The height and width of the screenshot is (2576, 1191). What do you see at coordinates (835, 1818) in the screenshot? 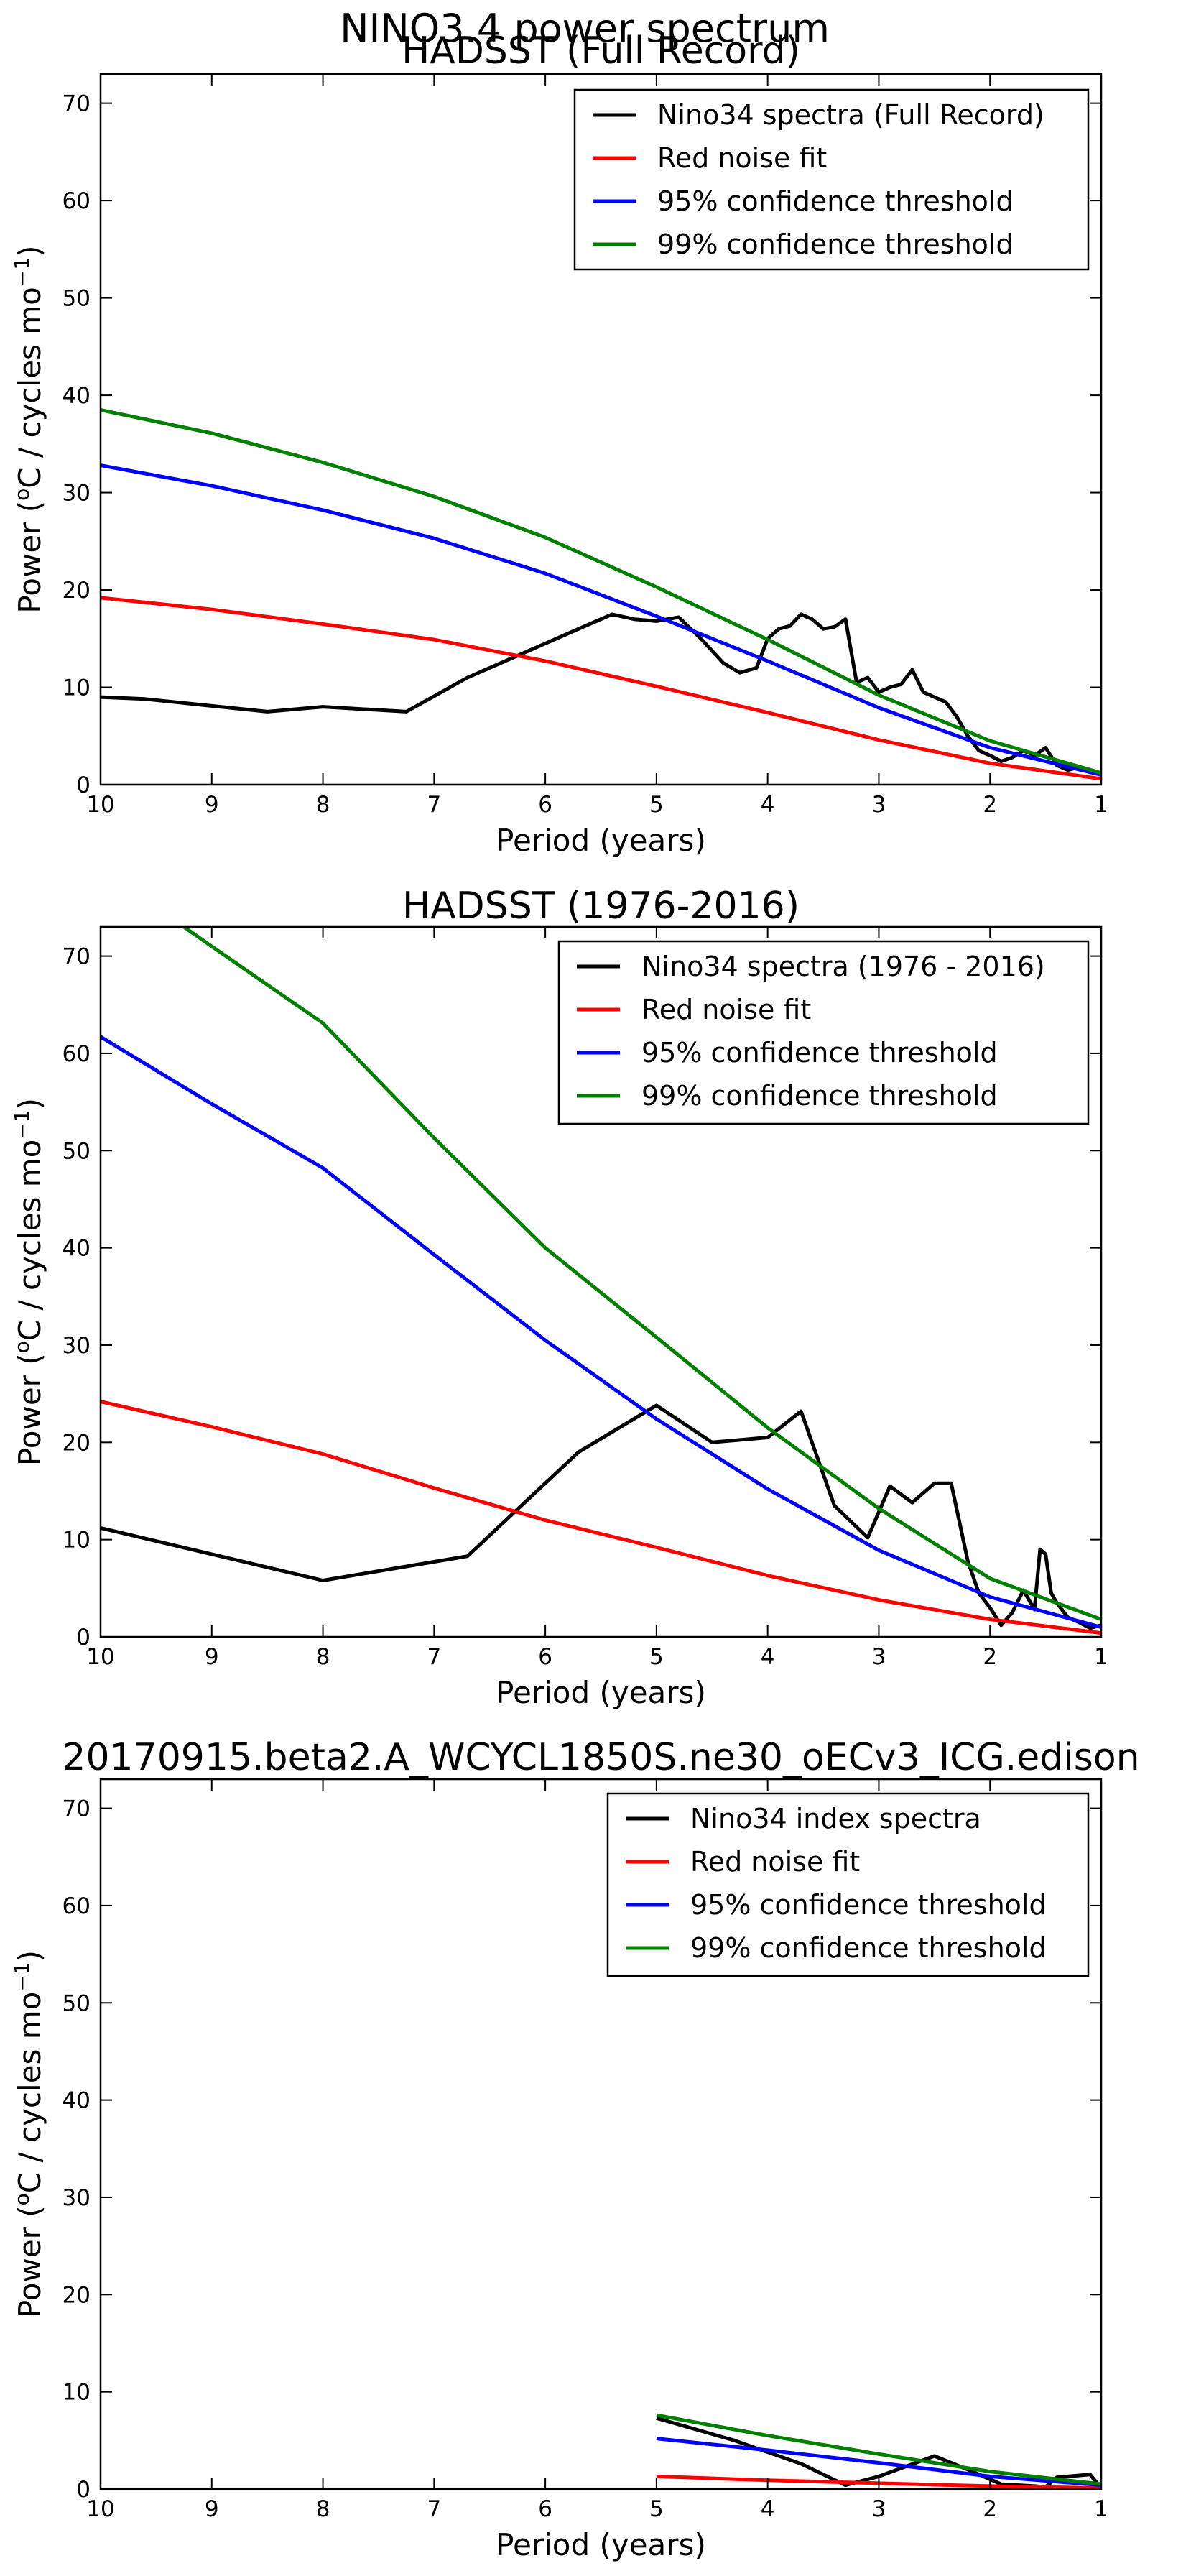
I see `legend-entry: Nino34 index spectra` at bounding box center [835, 1818].